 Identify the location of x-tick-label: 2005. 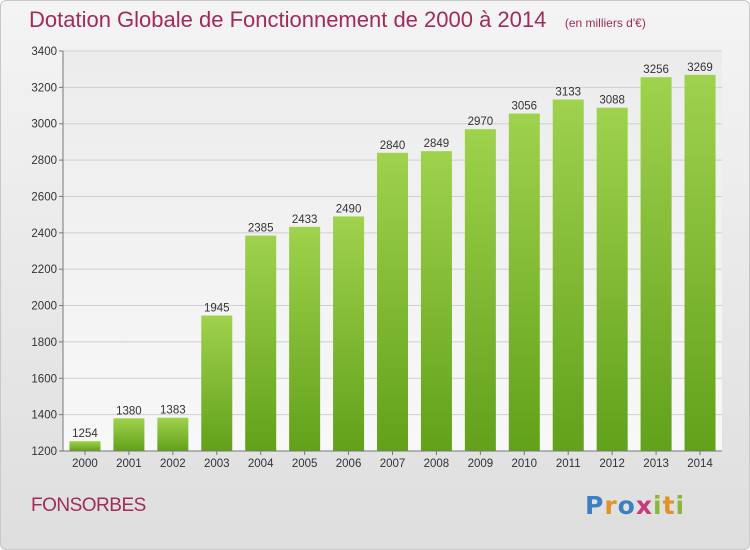
(305, 464).